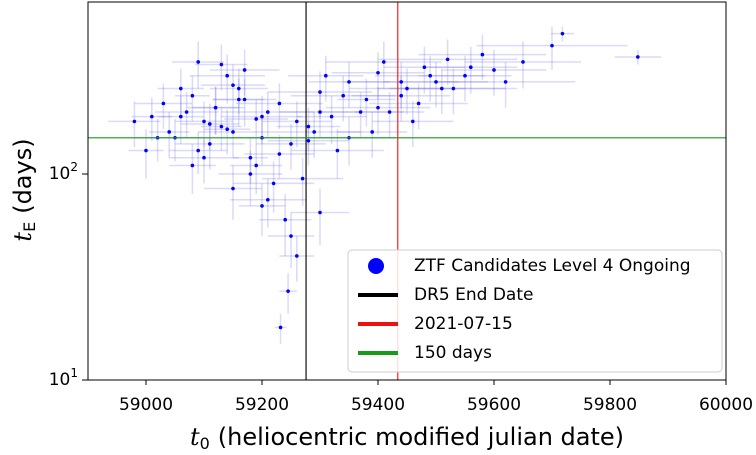 This screenshot has height=455, width=756. What do you see at coordinates (23, 237) in the screenshot?
I see `y-label-symbol: t` at bounding box center [23, 237].